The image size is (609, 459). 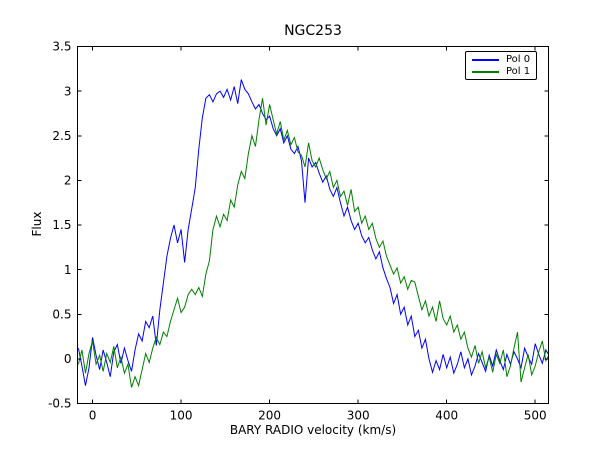 I want to click on legend-label-pol0: Pol 0, so click(x=518, y=59).